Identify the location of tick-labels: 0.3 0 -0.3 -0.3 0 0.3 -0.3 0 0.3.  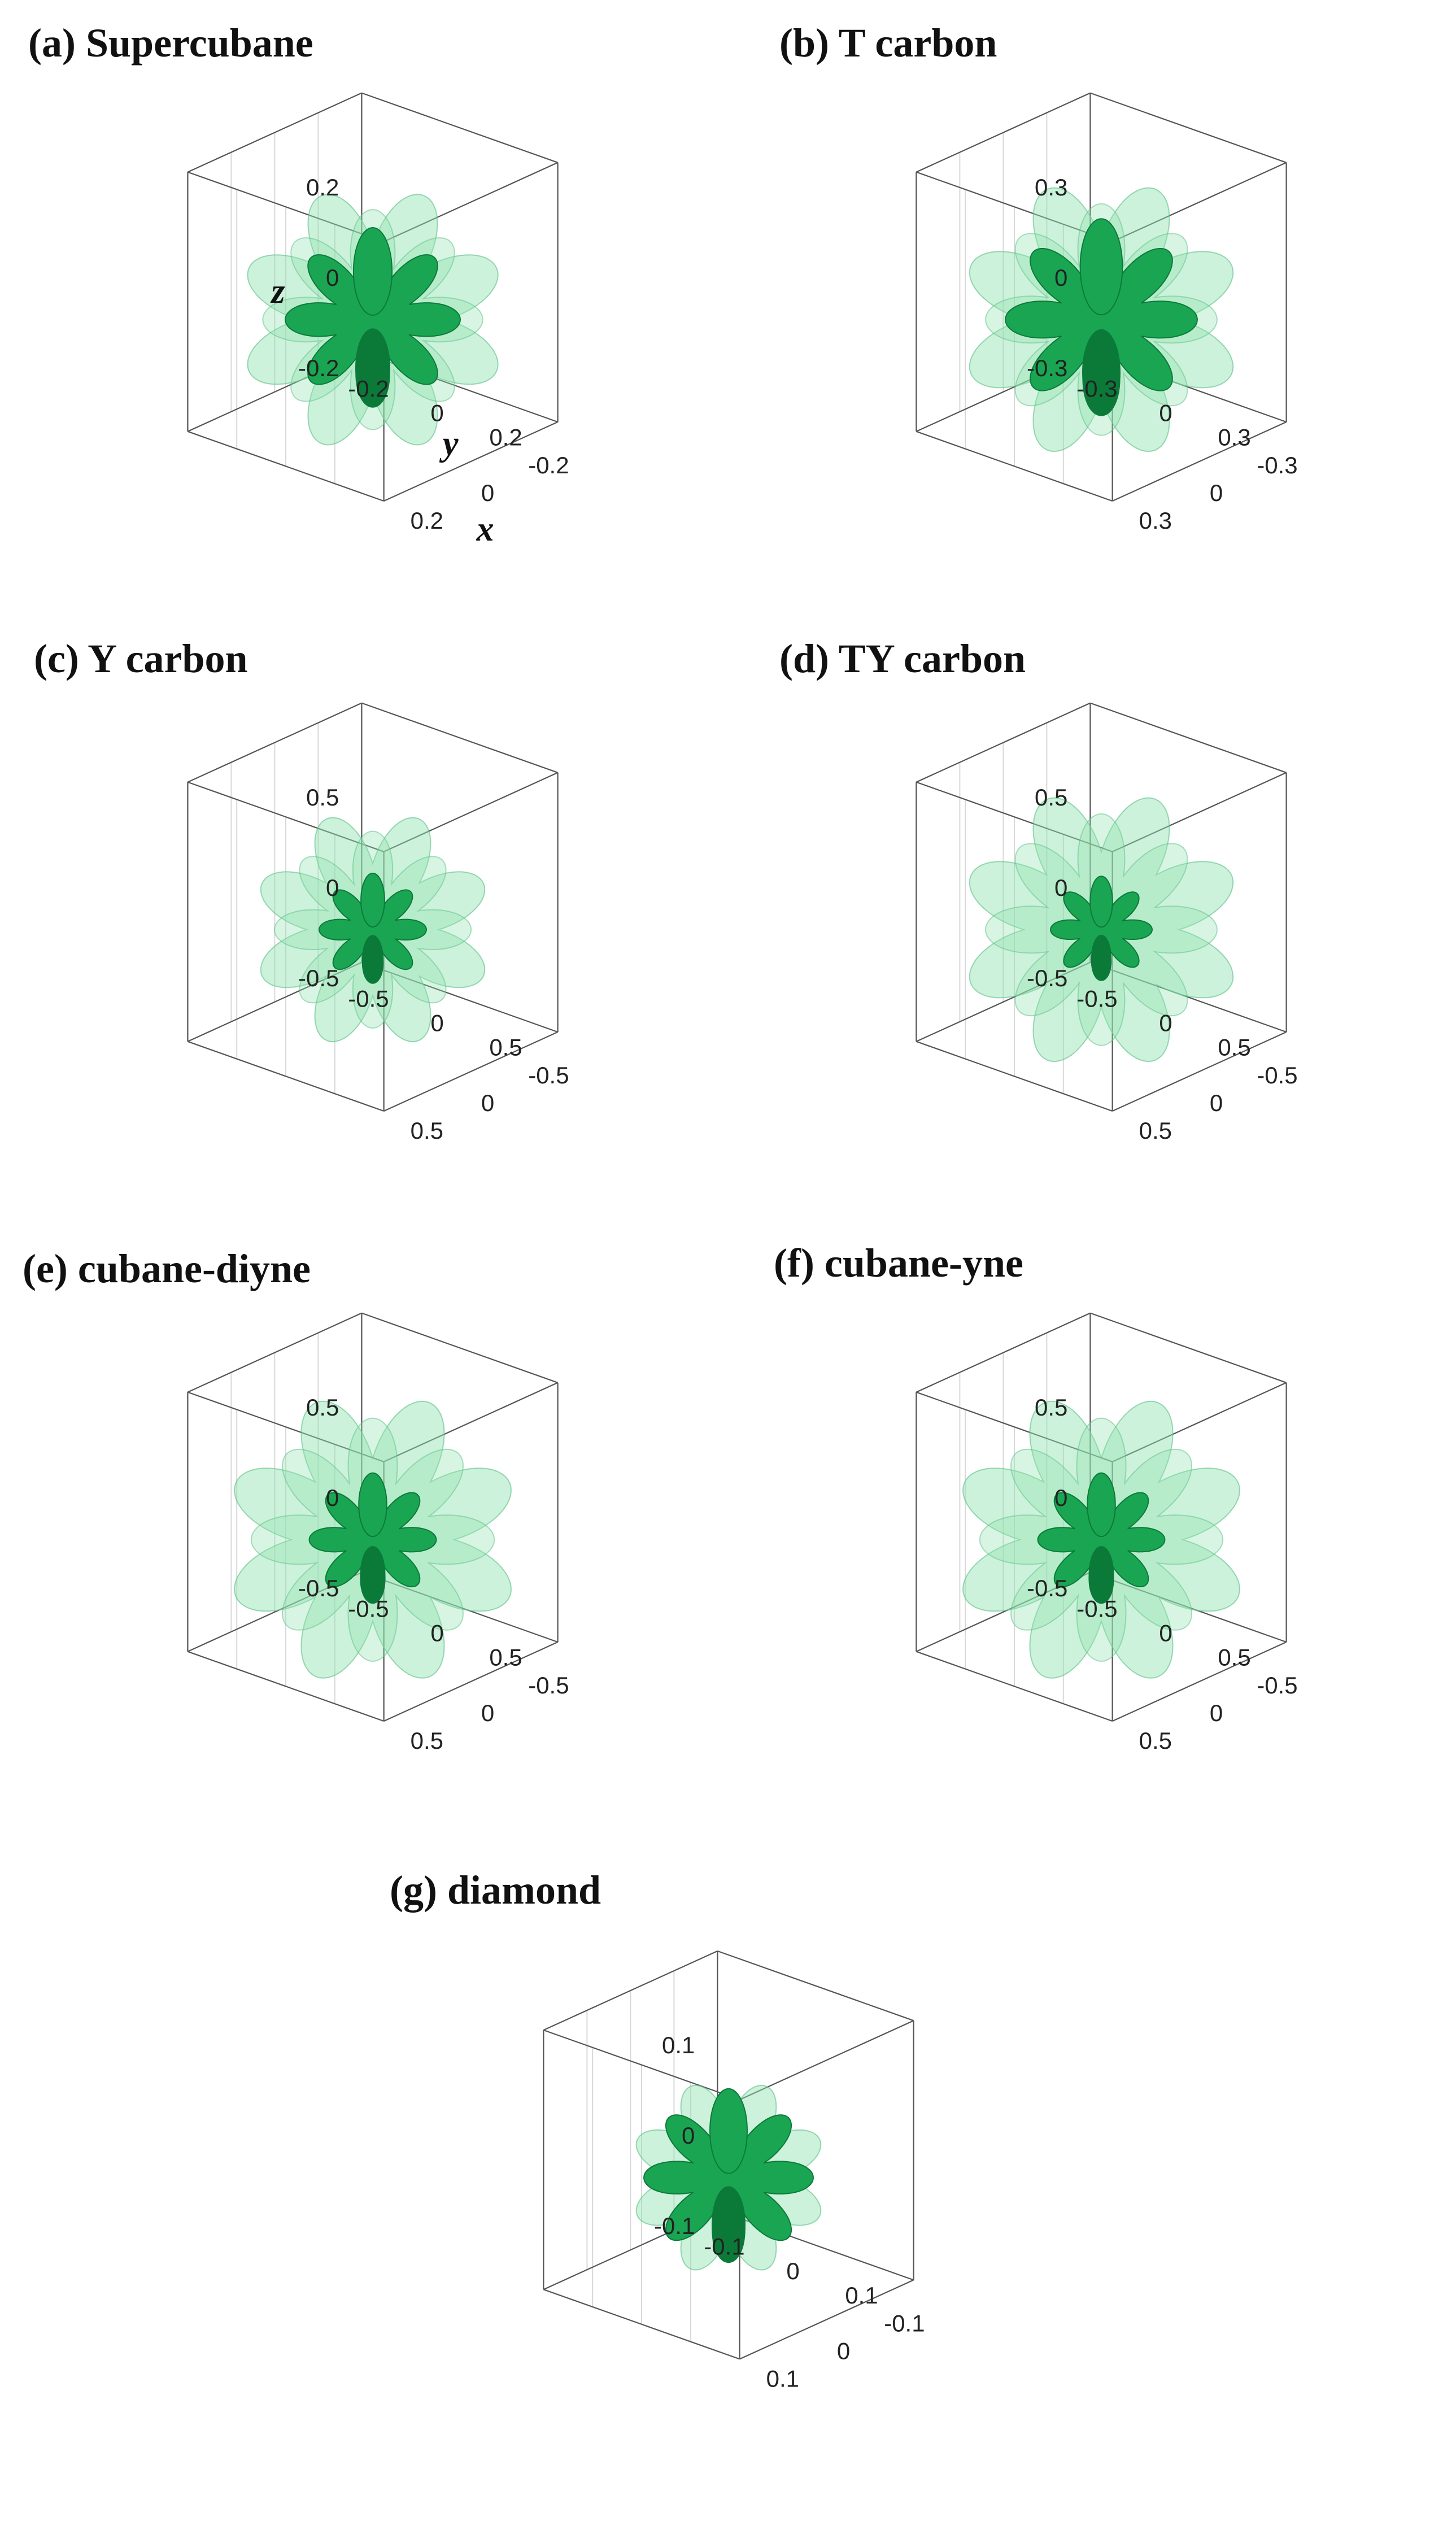
(1162, 354).